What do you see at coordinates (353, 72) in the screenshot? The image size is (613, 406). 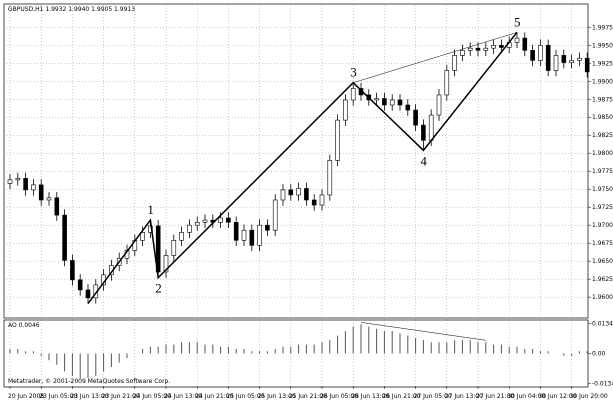 I see `wave-label: 3` at bounding box center [353, 72].